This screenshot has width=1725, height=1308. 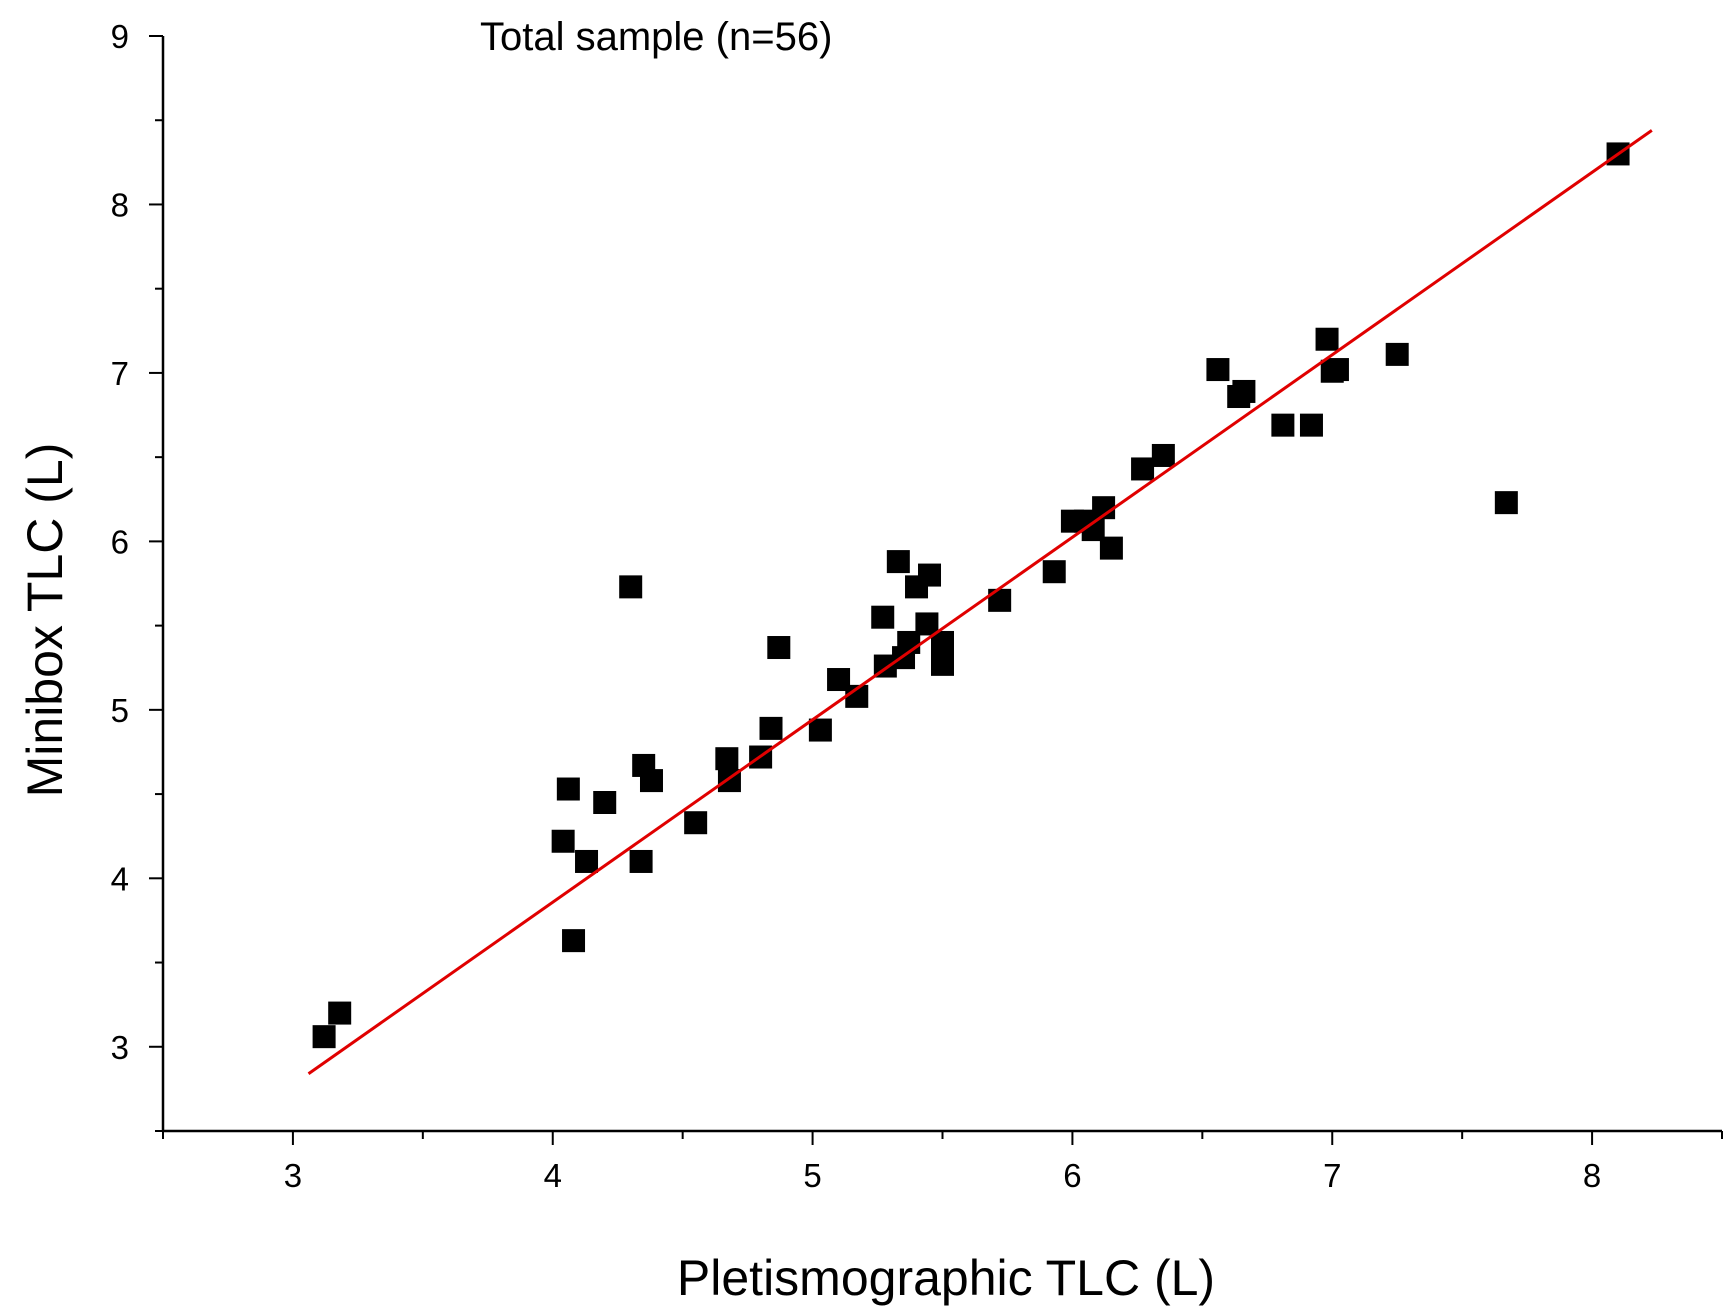 What do you see at coordinates (1592, 1175) in the screenshot?
I see `x-tick-label: 8` at bounding box center [1592, 1175].